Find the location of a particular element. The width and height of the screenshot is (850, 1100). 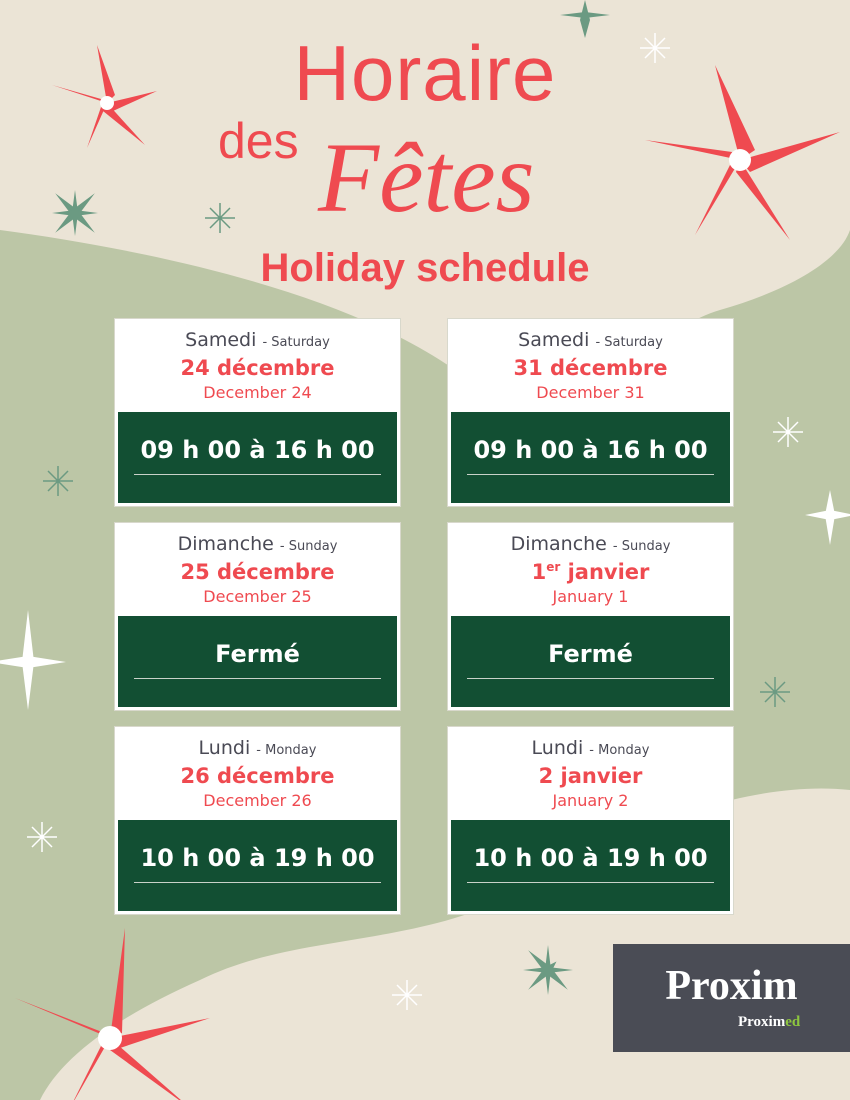

date-en: December 31 is located at coordinates (590, 392).